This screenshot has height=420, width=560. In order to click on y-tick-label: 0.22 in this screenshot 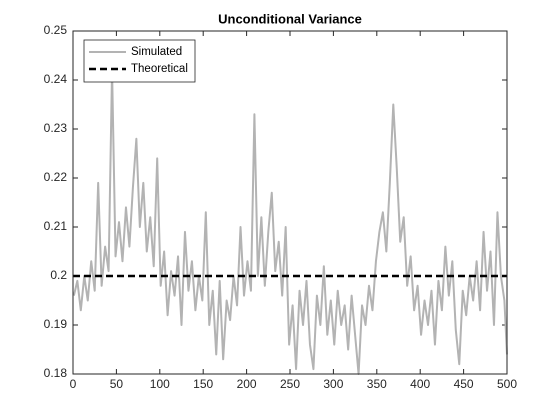, I will do `click(56, 177)`.